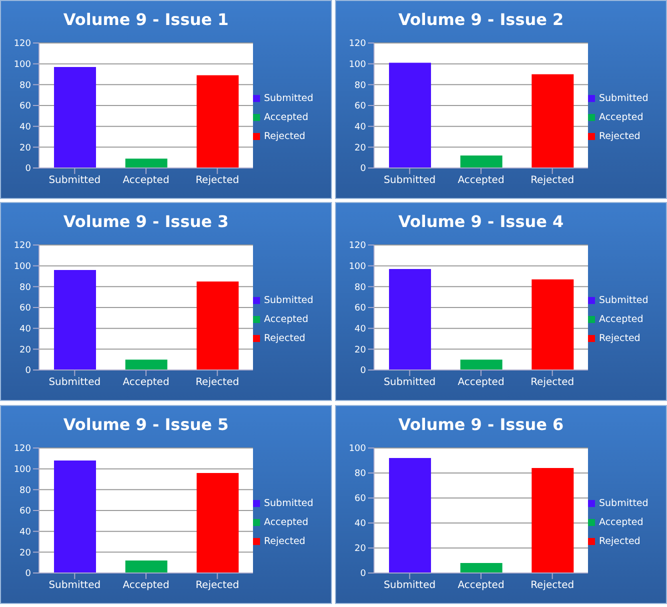  Describe the element at coordinates (146, 221) in the screenshot. I see `chart-title: Volume 9 - Issue 3` at that location.